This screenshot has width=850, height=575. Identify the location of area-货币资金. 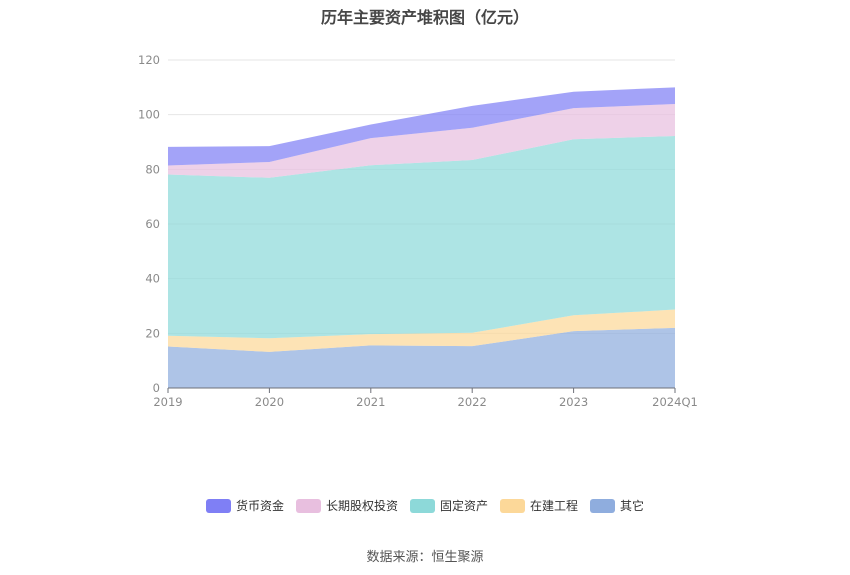
(421, 126).